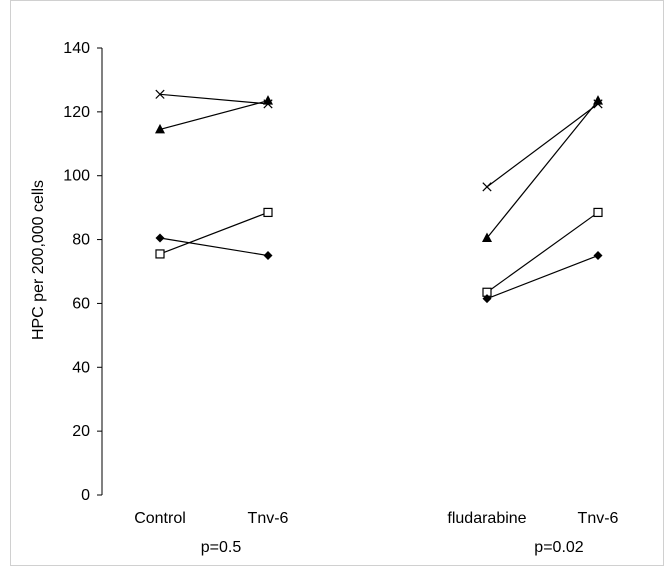 The height and width of the screenshot is (566, 664). What do you see at coordinates (221, 547) in the screenshot?
I see `p-value-label: p=0.5` at bounding box center [221, 547].